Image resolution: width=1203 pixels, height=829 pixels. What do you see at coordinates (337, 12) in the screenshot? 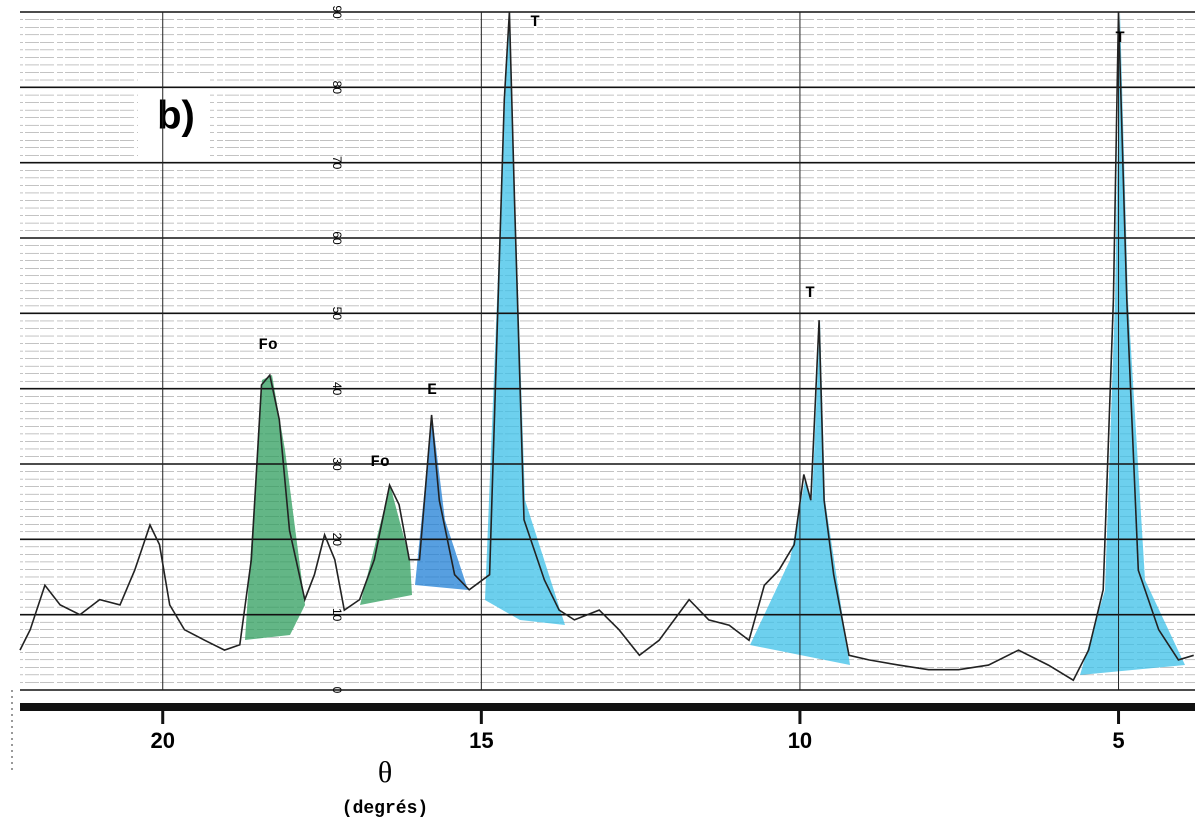
I see `y-tick-label: 90` at bounding box center [337, 12].